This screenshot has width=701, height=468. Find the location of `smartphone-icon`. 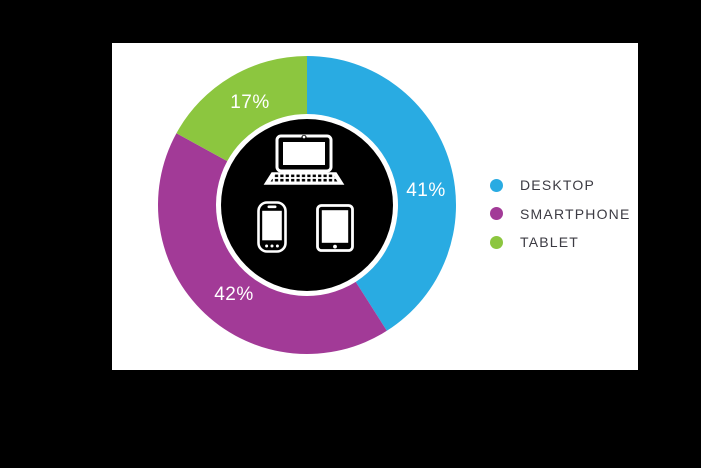

smartphone-icon is located at coordinates (272, 227).